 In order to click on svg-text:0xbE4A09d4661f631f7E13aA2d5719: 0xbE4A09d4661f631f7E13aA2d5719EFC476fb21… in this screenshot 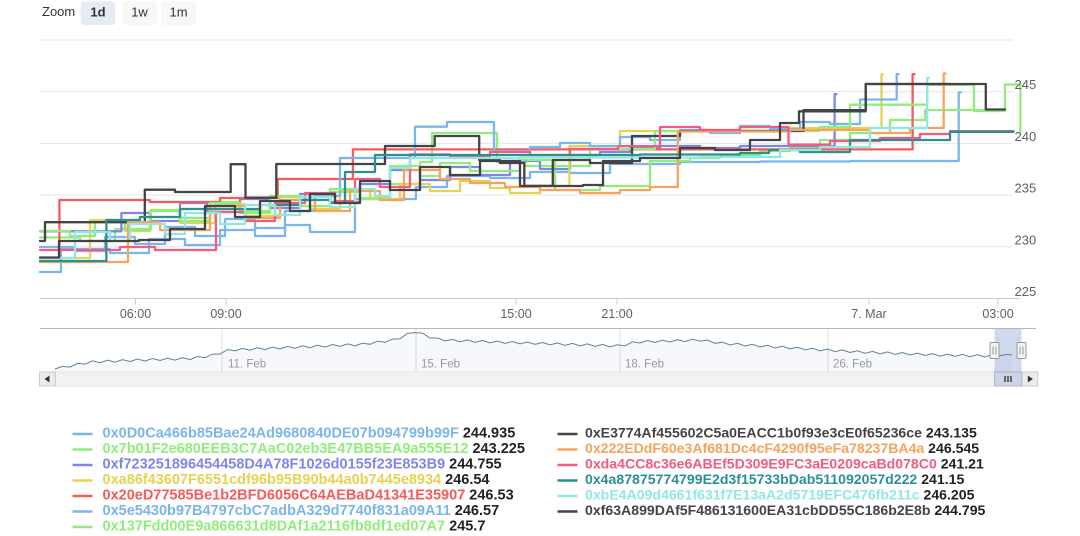, I will do `click(780, 495)`.